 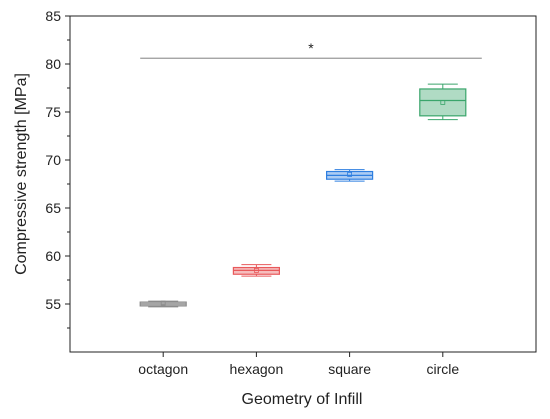 I want to click on box-circle, so click(x=443, y=102).